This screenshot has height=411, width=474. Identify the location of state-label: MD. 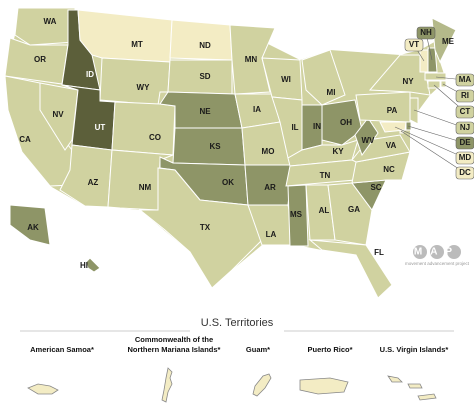
(465, 157).